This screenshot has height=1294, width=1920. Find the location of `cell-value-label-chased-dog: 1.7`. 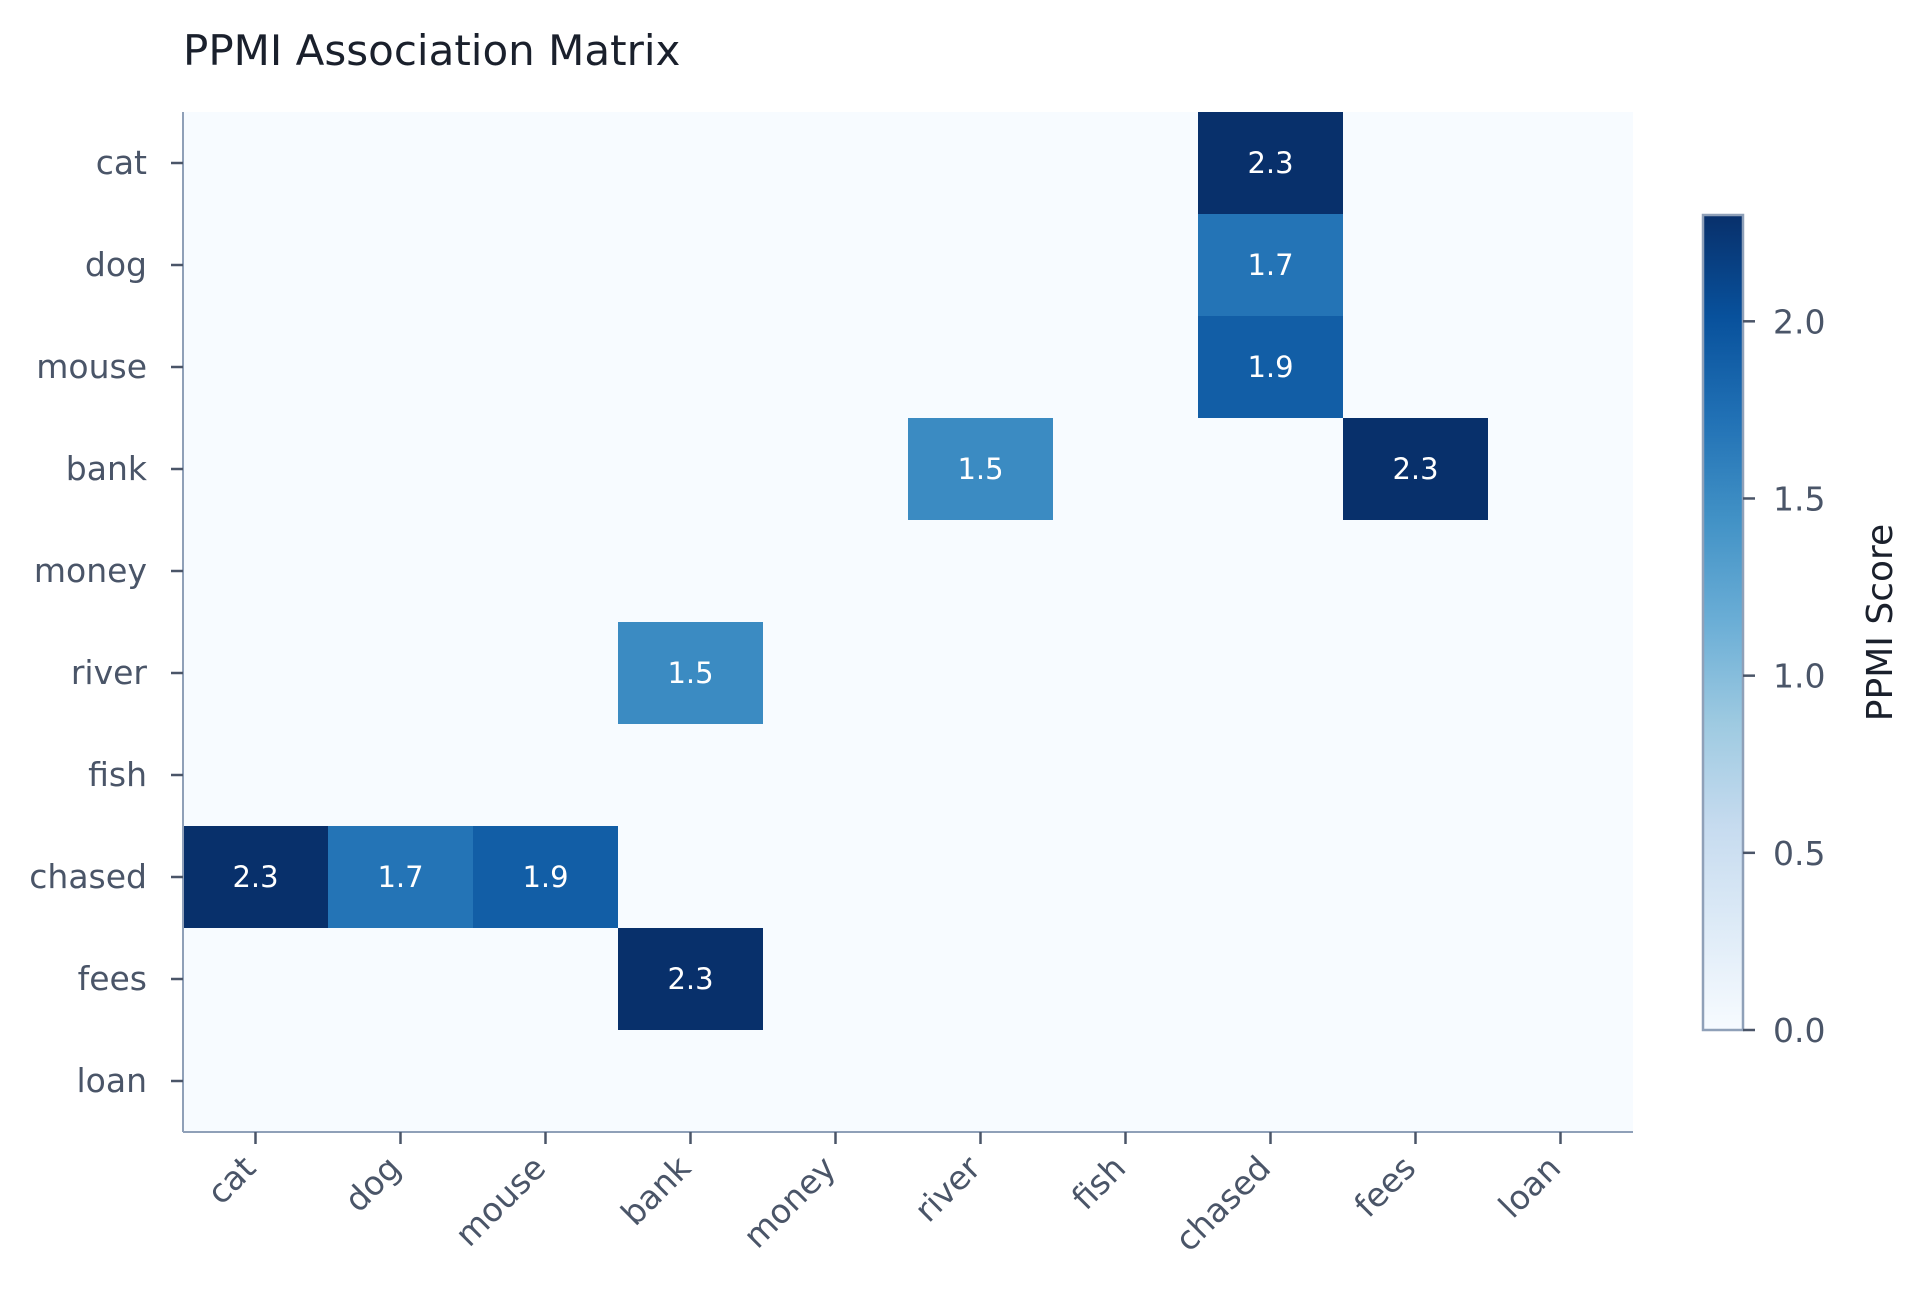

cell-value-label-chased-dog: 1.7 is located at coordinates (400, 877).